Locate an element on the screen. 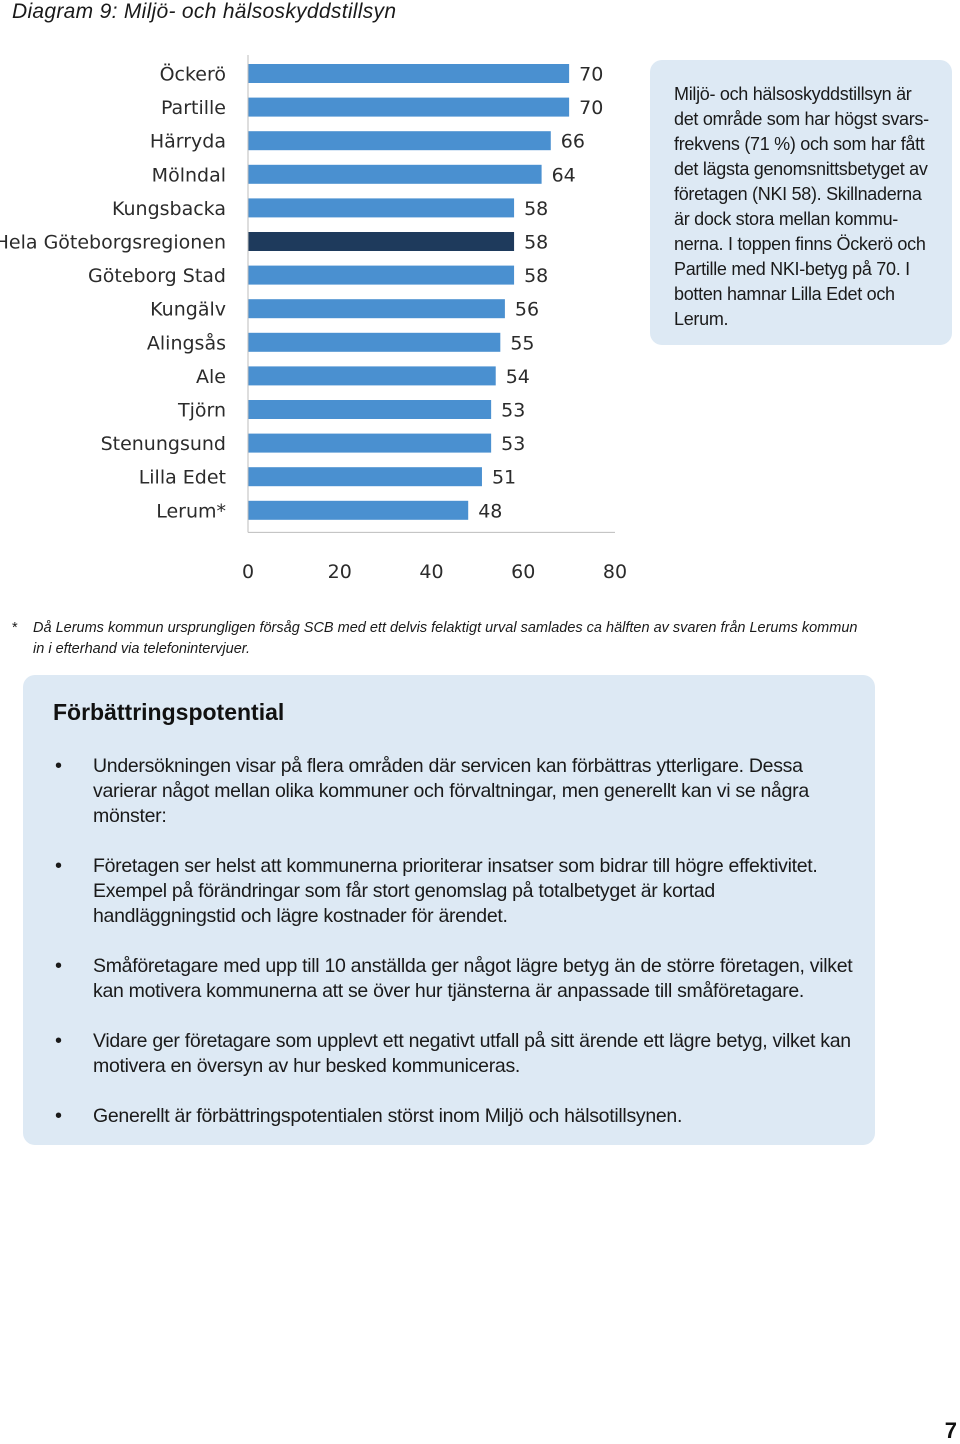 This screenshot has width=960, height=1444. category-label: Alingsås is located at coordinates (186, 342).